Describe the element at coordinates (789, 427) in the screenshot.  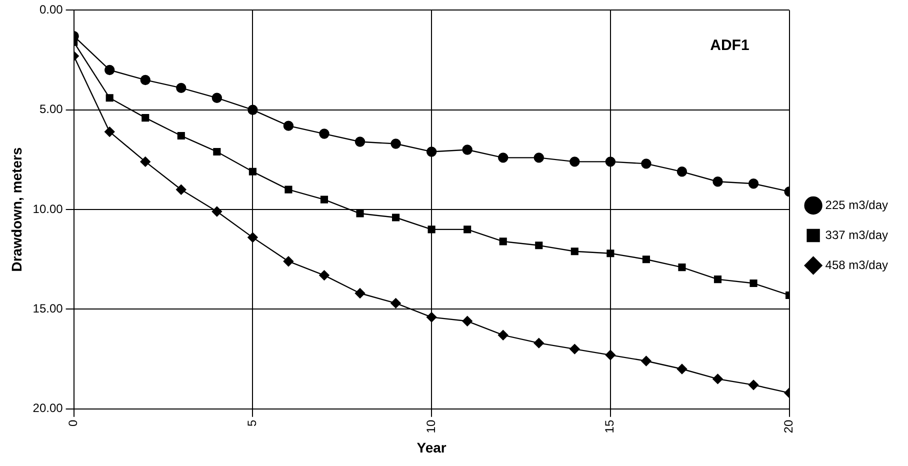
I see `x-tick-label: 20` at that location.